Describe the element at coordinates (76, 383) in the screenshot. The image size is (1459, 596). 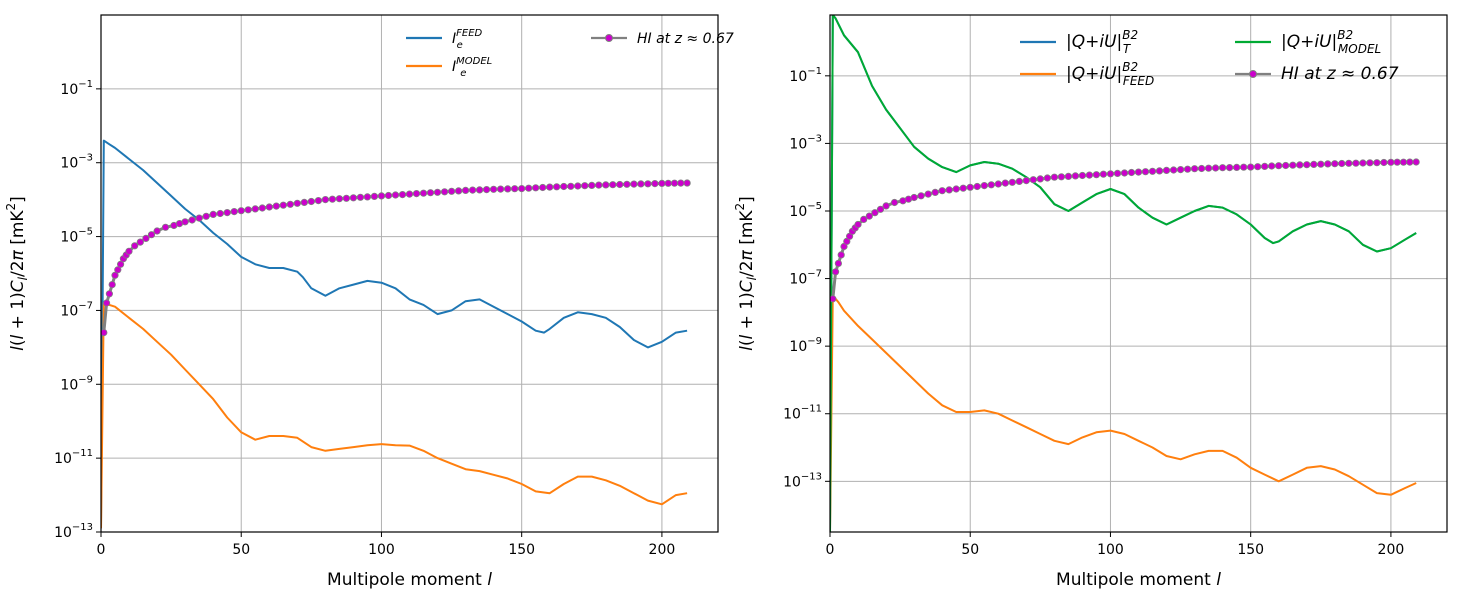
I see `y-tick-label: 10⁻⁹` at that location.